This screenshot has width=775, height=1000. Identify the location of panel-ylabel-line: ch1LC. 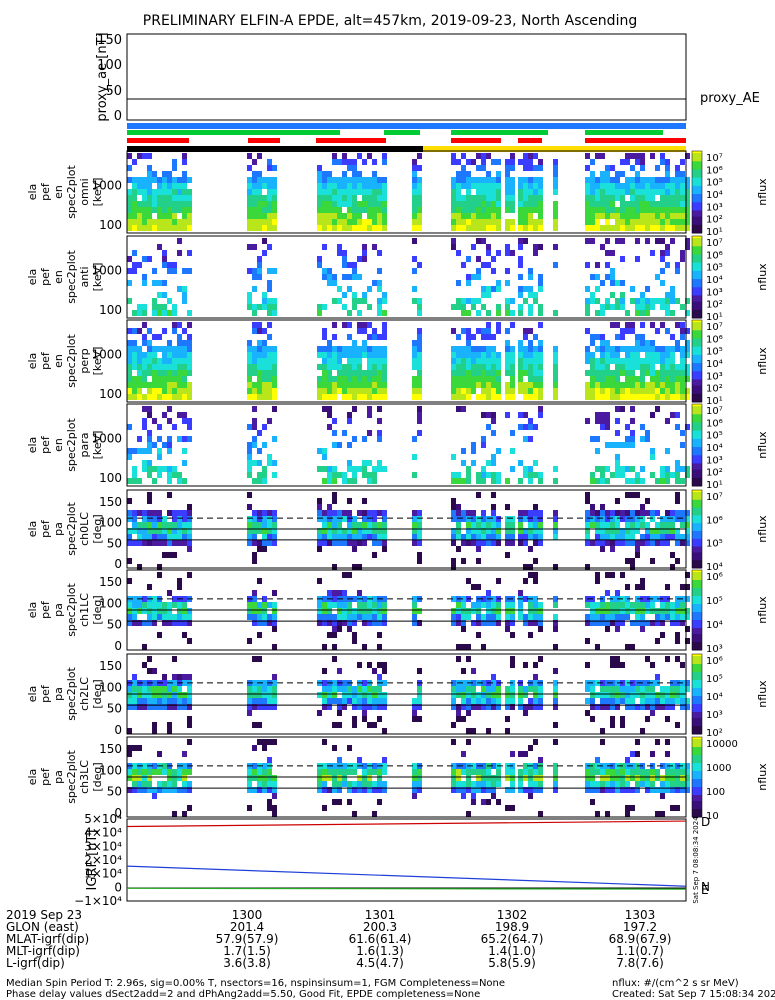
(84, 610).